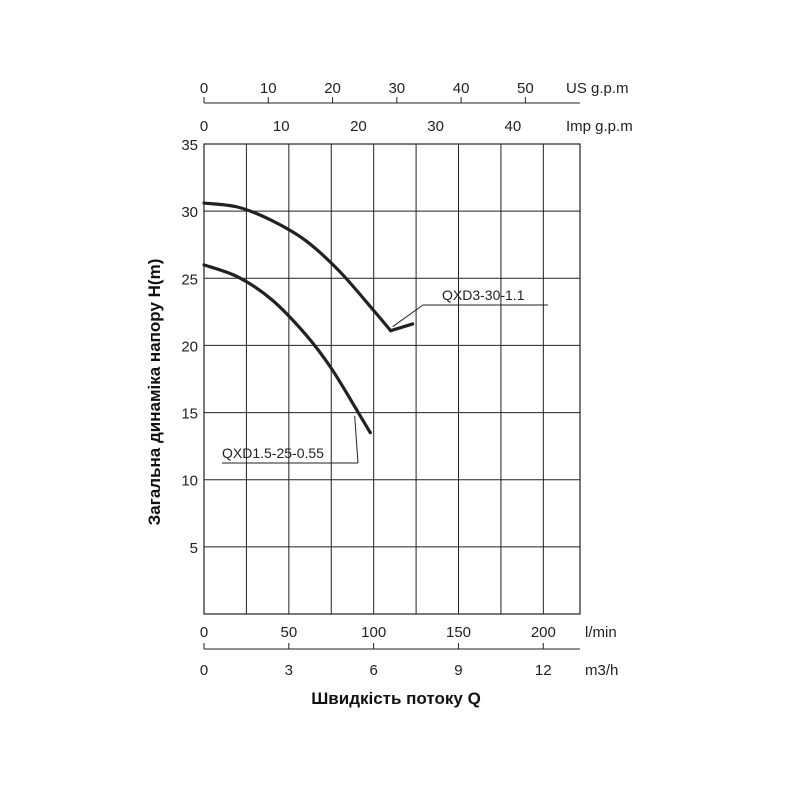 The width and height of the screenshot is (800, 800). What do you see at coordinates (458, 632) in the screenshot?
I see `x-tick-label: 150` at bounding box center [458, 632].